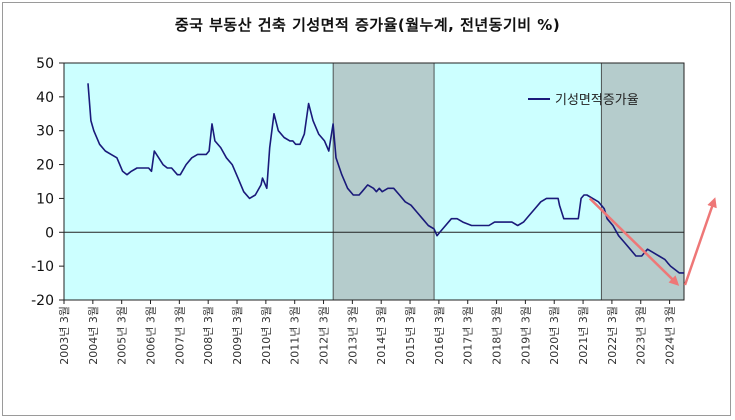  I want to click on x-tick-label: 2012년 3월, so click(324, 335).